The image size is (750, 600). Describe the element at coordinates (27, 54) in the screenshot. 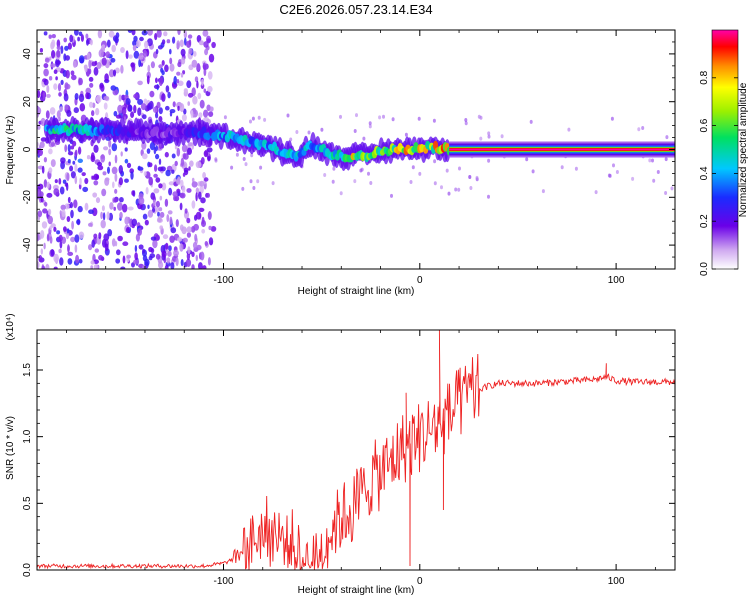

I see `y-tick-label: 40` at that location.